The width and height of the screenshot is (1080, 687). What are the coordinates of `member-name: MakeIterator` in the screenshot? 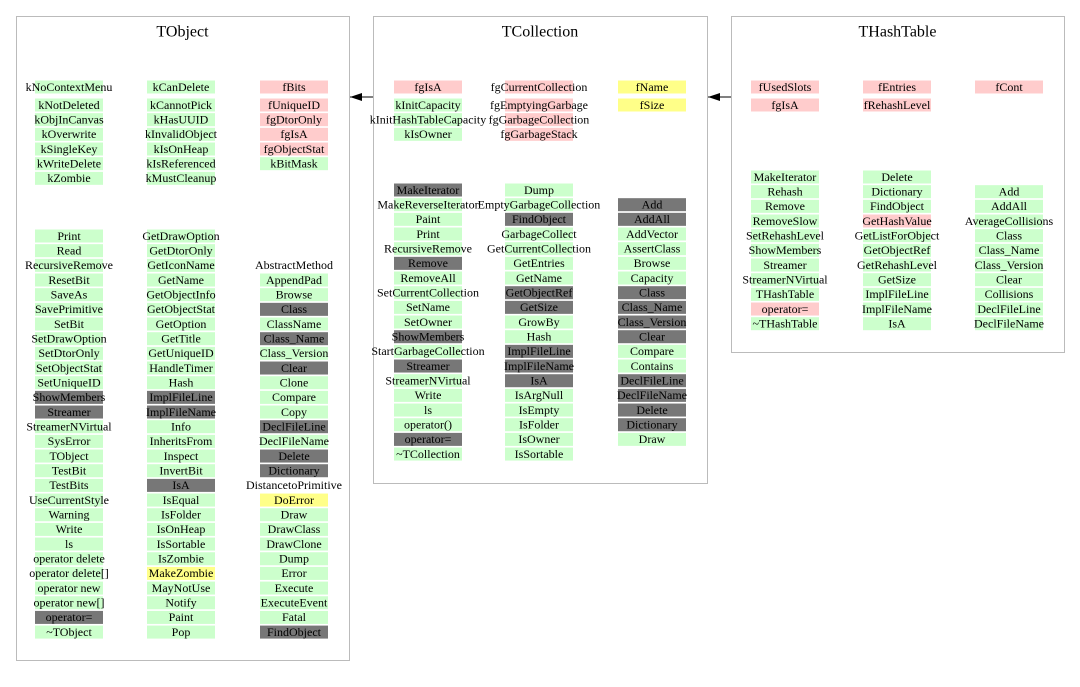 It's located at (428, 190).